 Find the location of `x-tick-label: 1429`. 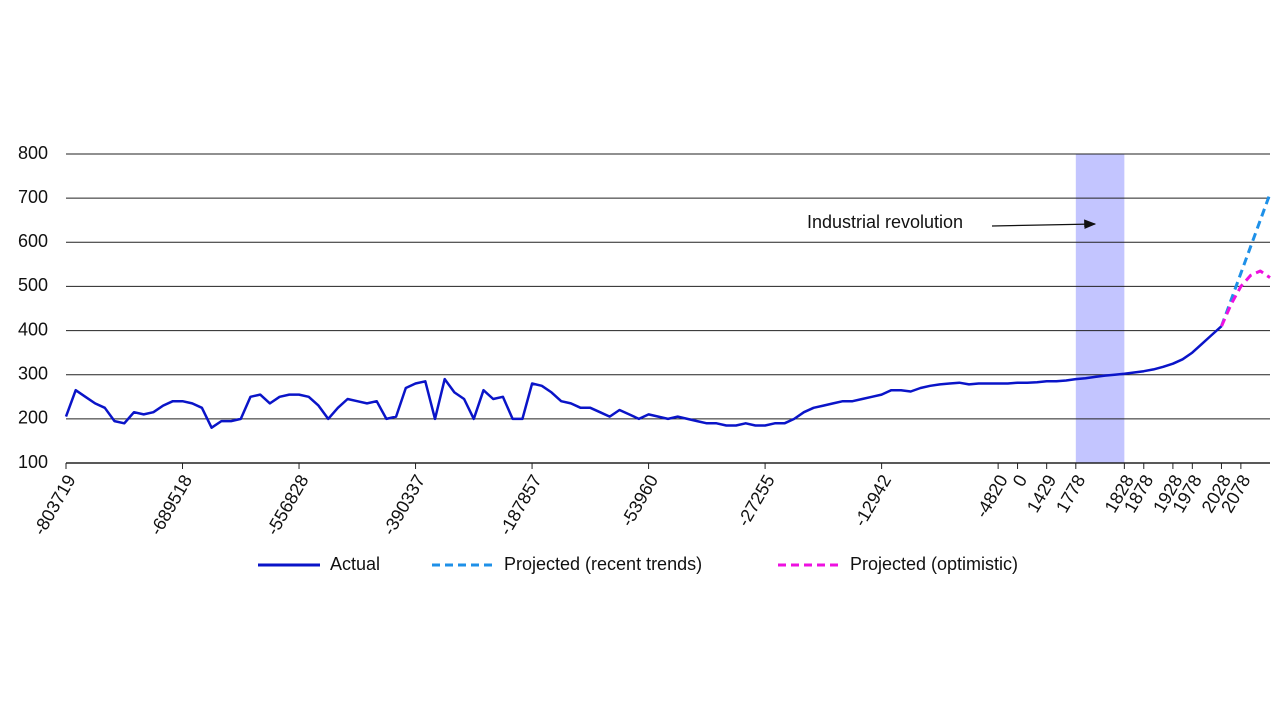

x-tick-label: 1429 is located at coordinates (1041, 493).